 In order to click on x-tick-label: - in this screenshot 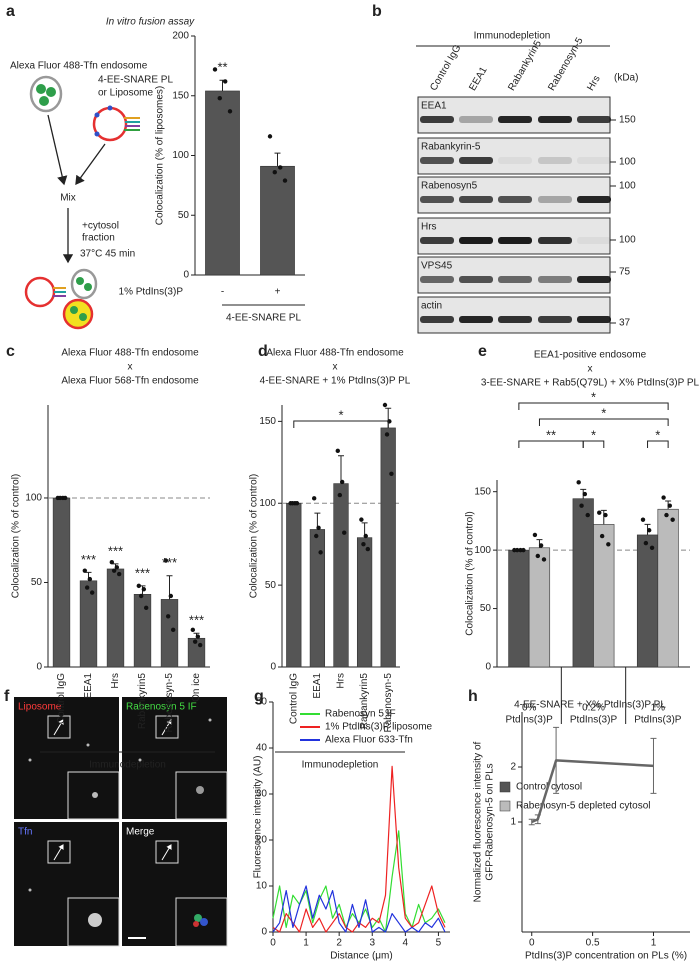, I will do `click(222, 292)`.